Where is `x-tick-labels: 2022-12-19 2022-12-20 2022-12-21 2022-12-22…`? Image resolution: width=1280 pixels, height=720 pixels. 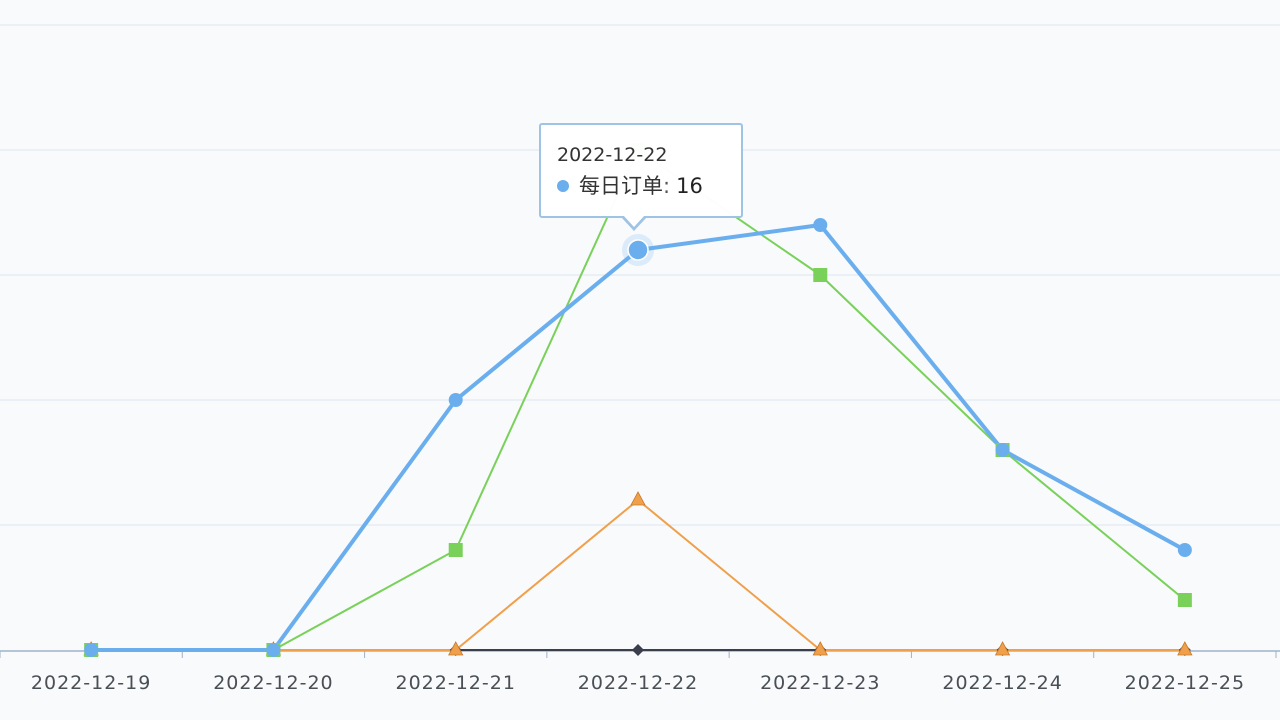
x-tick-labels: 2022-12-19 2022-12-20 2022-12-21 2022-12-22… is located at coordinates (638, 683).